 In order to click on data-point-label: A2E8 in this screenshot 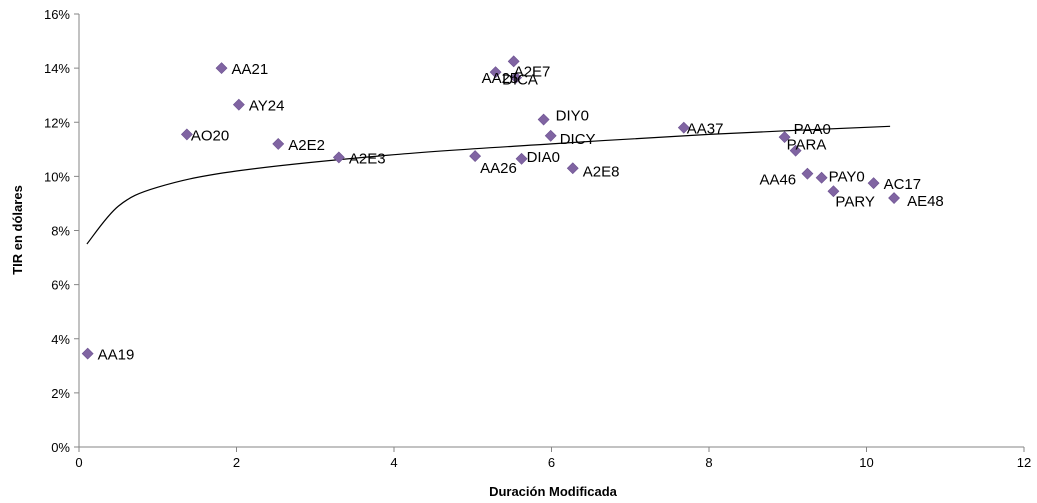, I will do `click(601, 171)`.